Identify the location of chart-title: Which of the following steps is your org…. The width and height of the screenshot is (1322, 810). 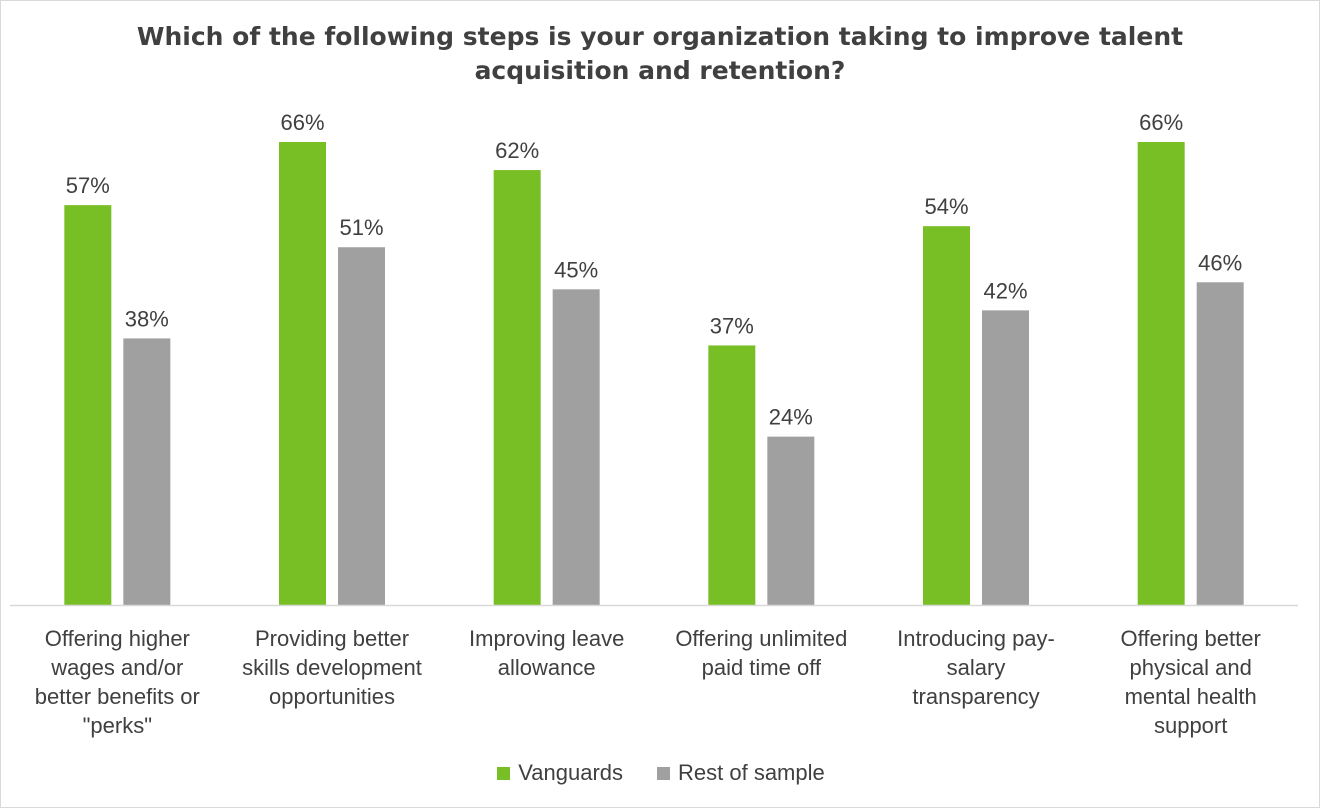
(660, 53).